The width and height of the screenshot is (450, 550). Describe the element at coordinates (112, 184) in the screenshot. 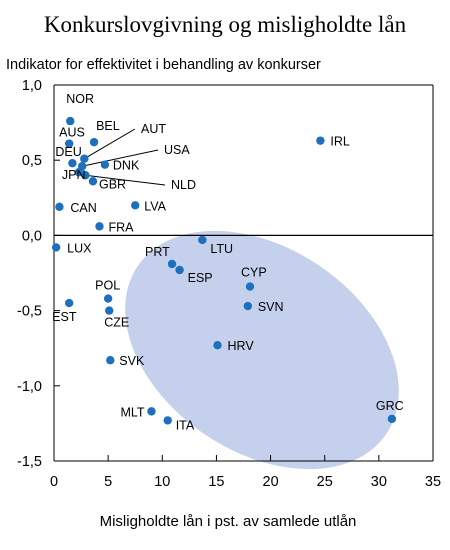

I see `point-label-gbr: GBR` at that location.